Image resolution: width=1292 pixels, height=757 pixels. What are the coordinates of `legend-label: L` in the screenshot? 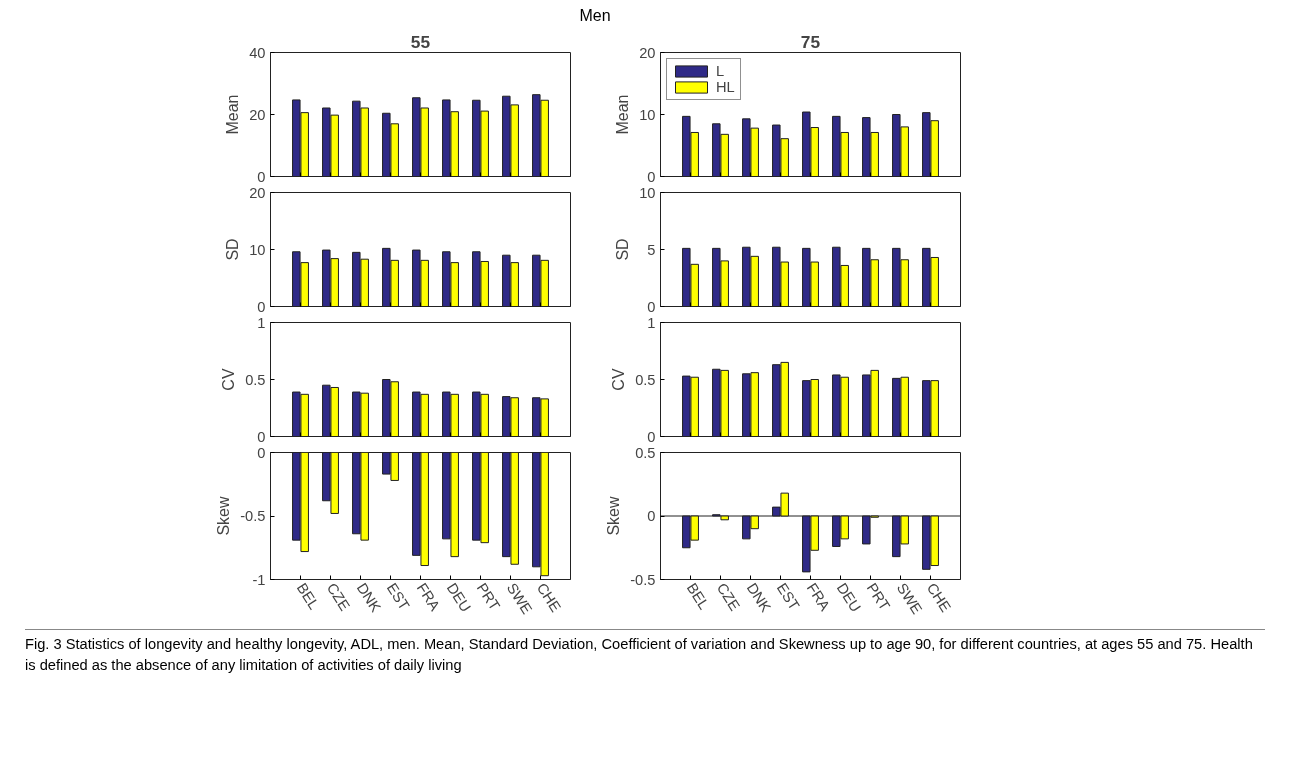 It's located at (721, 71).